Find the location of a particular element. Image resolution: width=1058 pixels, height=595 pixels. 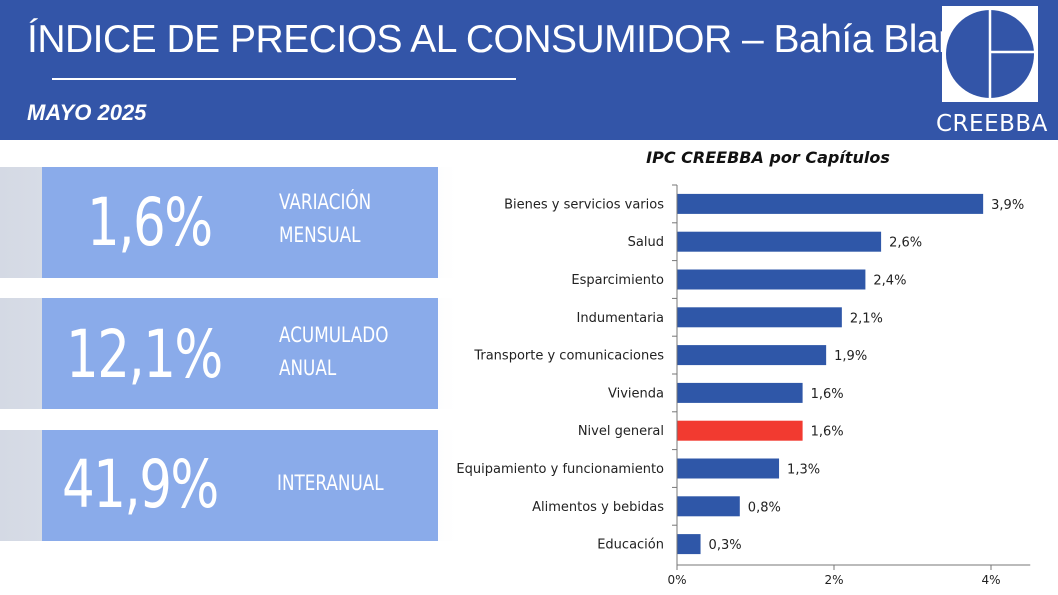

creebba-logo-icon is located at coordinates (990, 54).